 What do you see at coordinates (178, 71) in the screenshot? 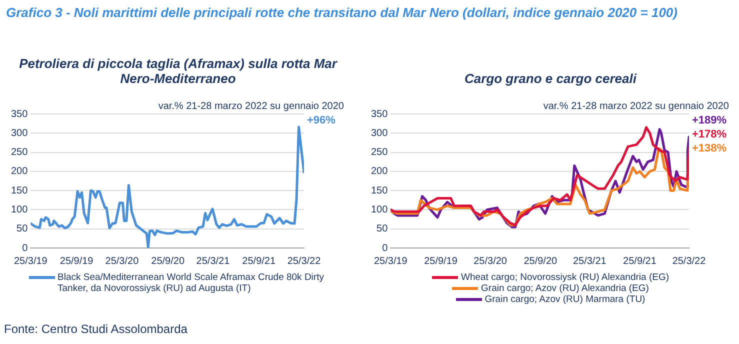
I see `chart-title: Petroliera di piccola taglia (Aframax) sulla rotta Mar Nero-Mediterraneo` at bounding box center [178, 71].